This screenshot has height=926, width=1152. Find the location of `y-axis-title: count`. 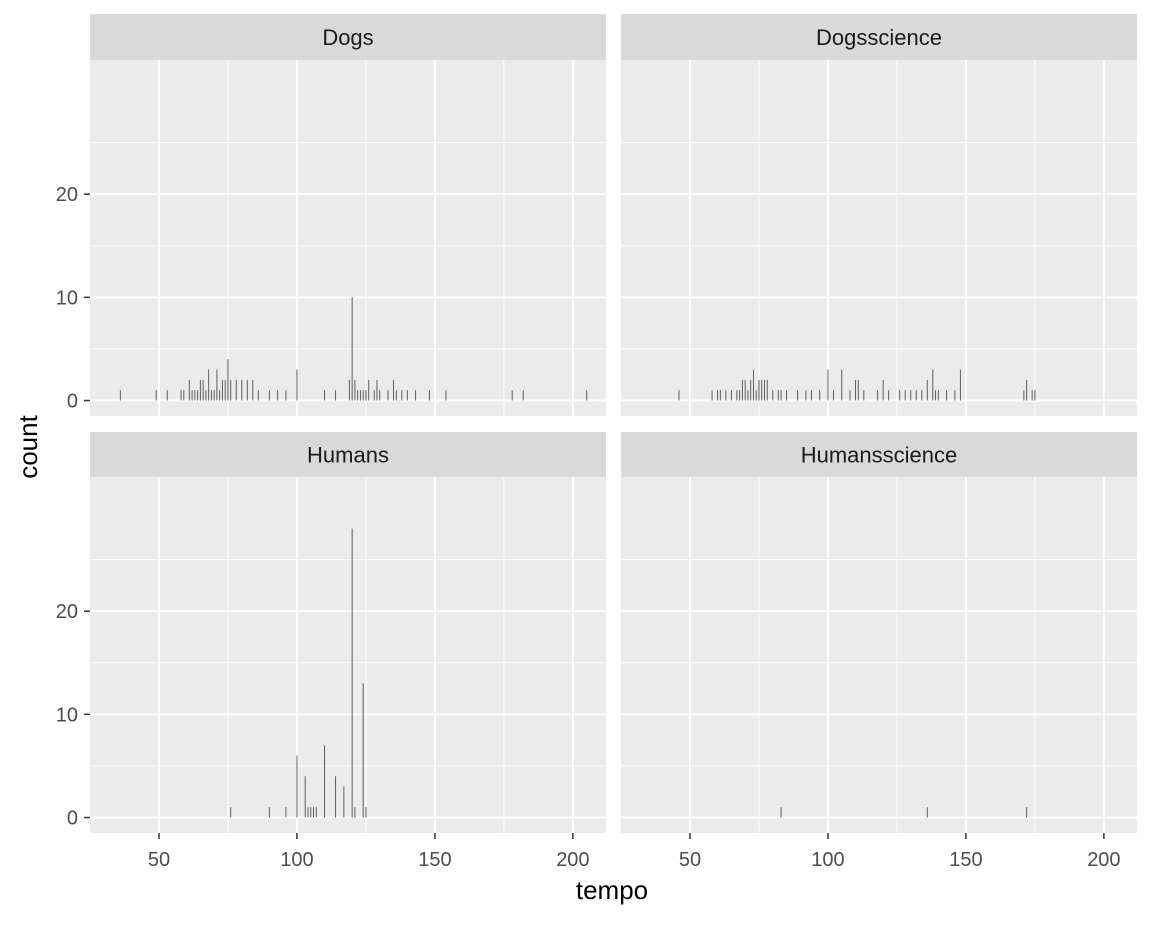

y-axis-title: count is located at coordinates (28, 446).